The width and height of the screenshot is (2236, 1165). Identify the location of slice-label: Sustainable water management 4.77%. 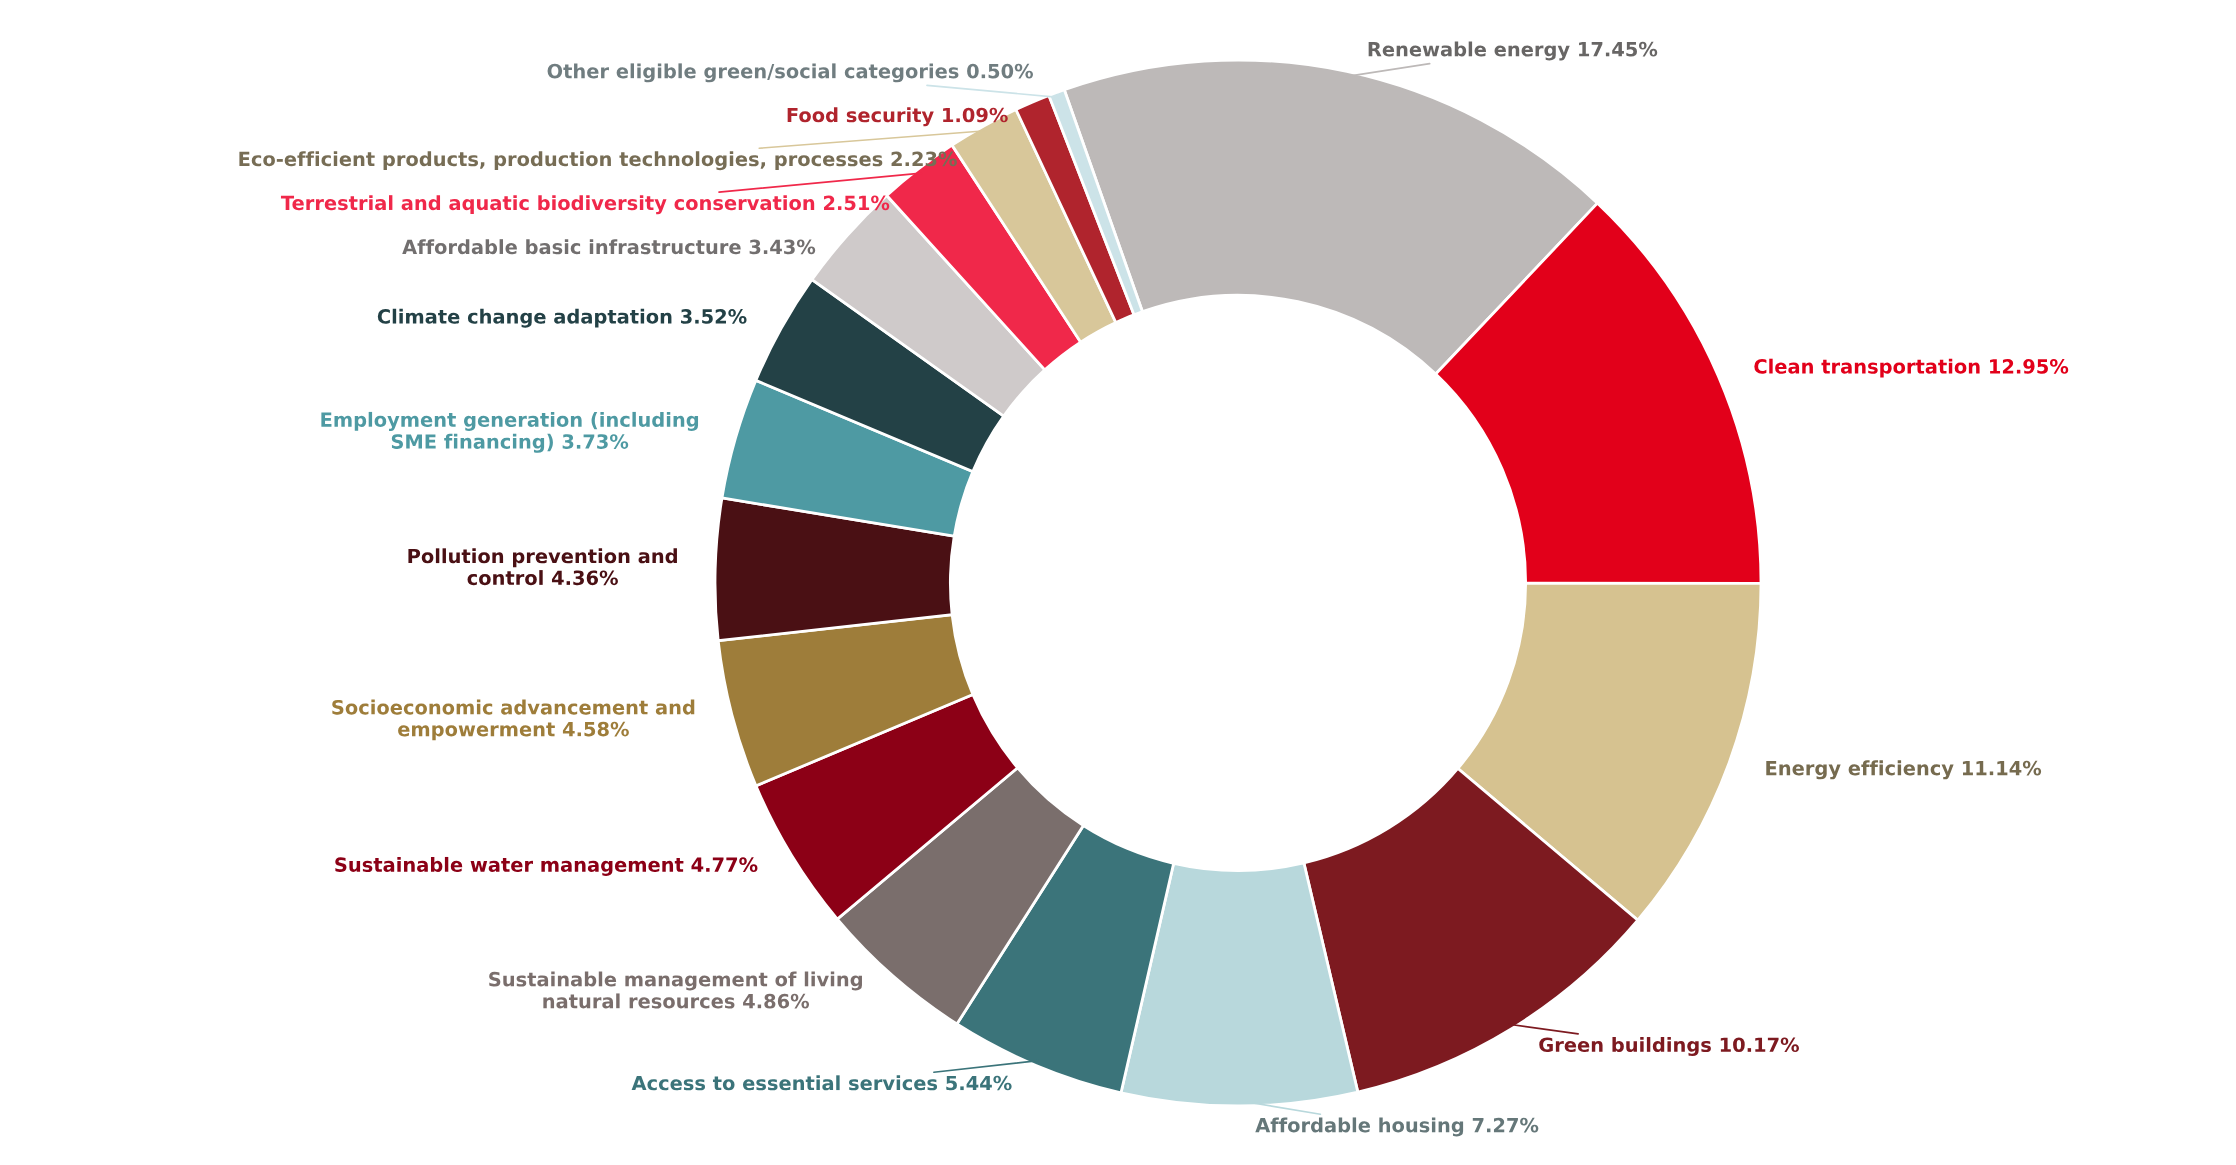
(546, 866).